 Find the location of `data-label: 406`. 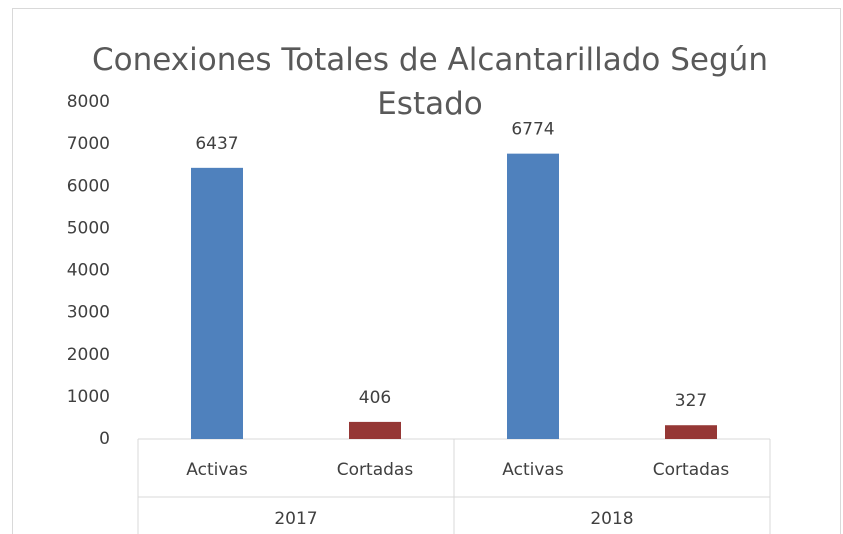

data-label: 406 is located at coordinates (375, 398).